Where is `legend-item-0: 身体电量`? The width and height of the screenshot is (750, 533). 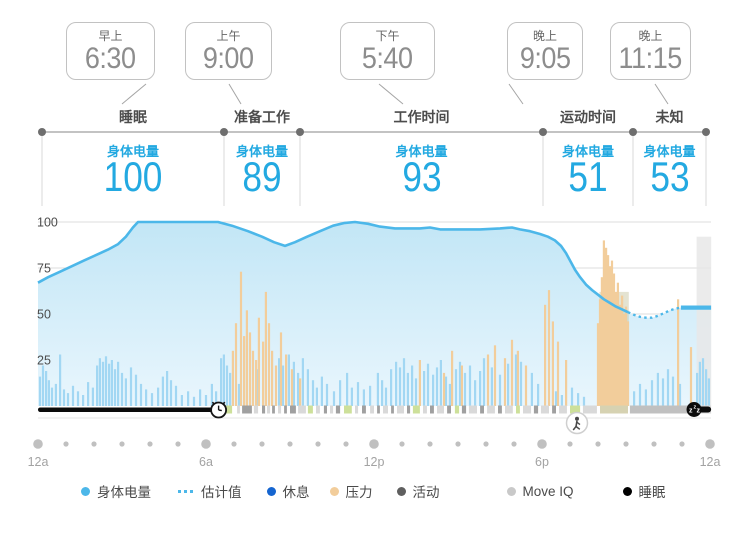 legend-item-0: 身体电量 is located at coordinates (116, 491).